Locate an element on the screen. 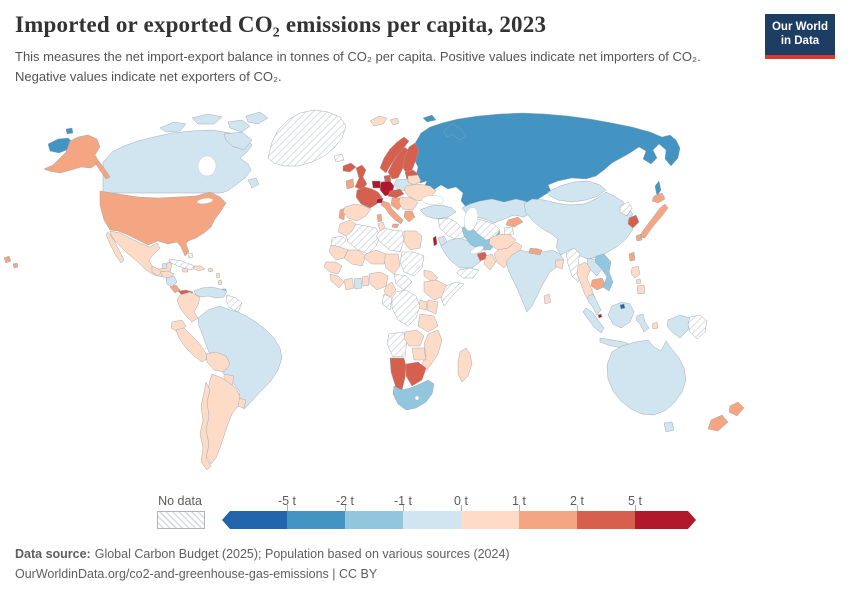  country-china is located at coordinates (578, 225).